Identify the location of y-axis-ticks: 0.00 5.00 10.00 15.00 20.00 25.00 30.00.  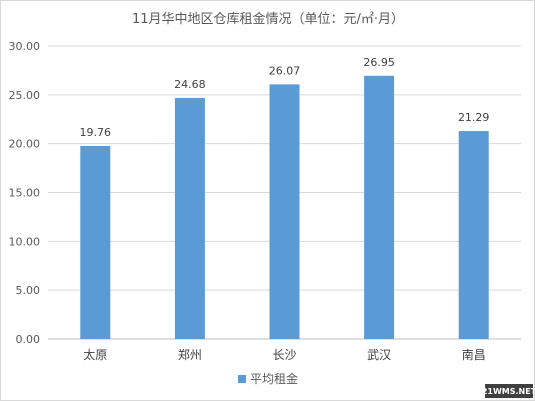
(25, 193).